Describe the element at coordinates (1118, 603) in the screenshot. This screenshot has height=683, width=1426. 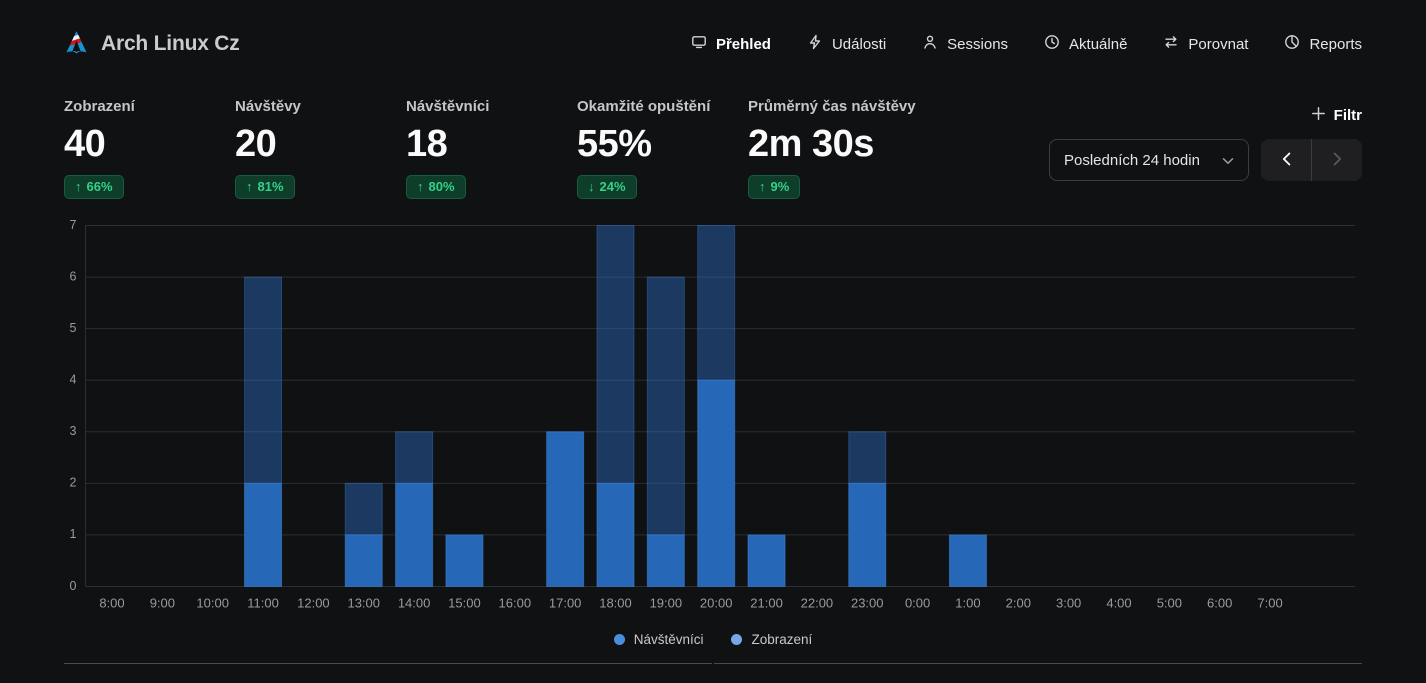
I see `svg-text: 4:00` at that location.